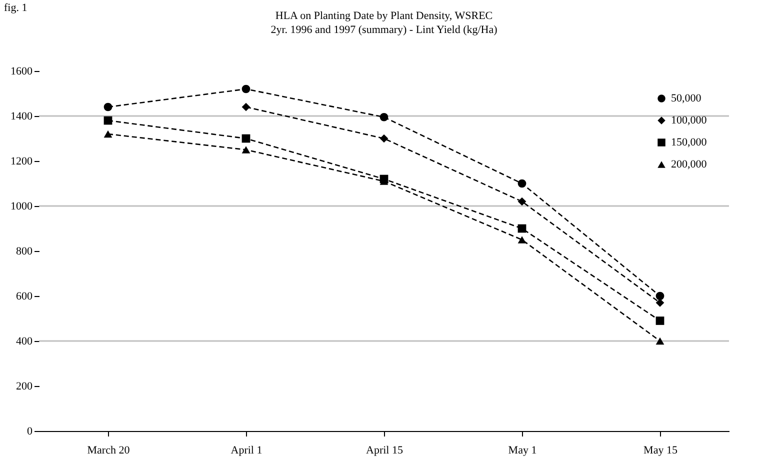  What do you see at coordinates (24, 342) in the screenshot?
I see `y-tick-label: 400` at bounding box center [24, 342].